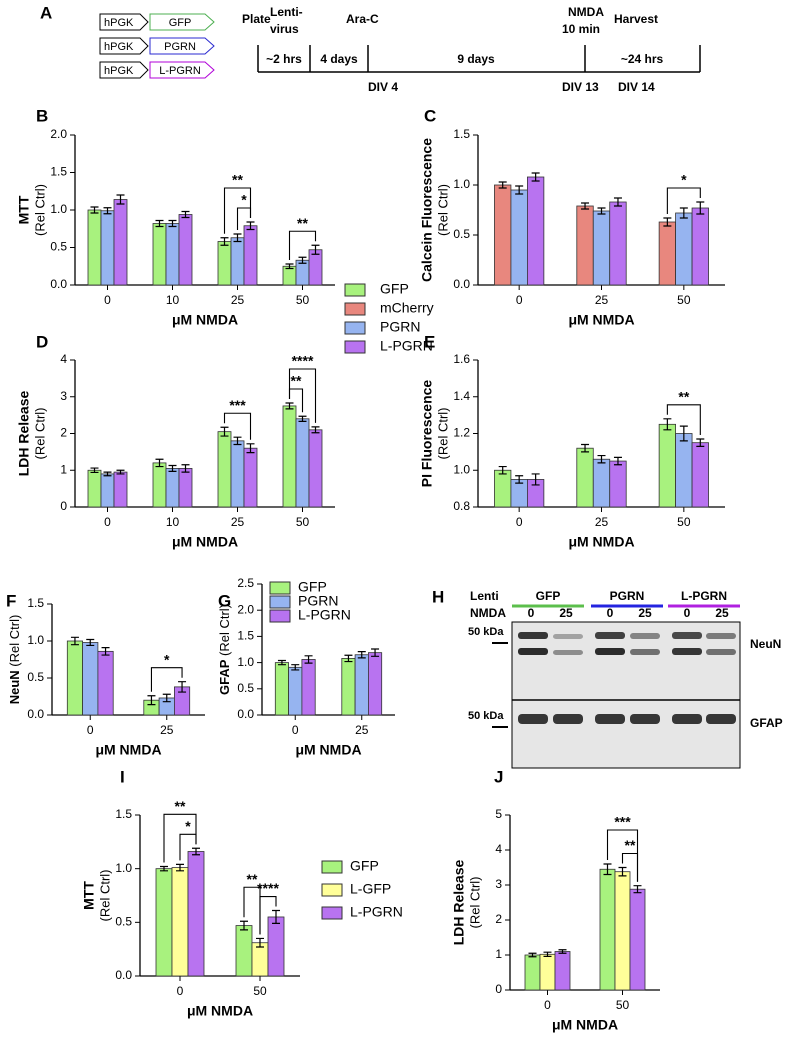 The width and height of the screenshot is (789, 1043). I want to click on promoter-box, so click(124, 46).